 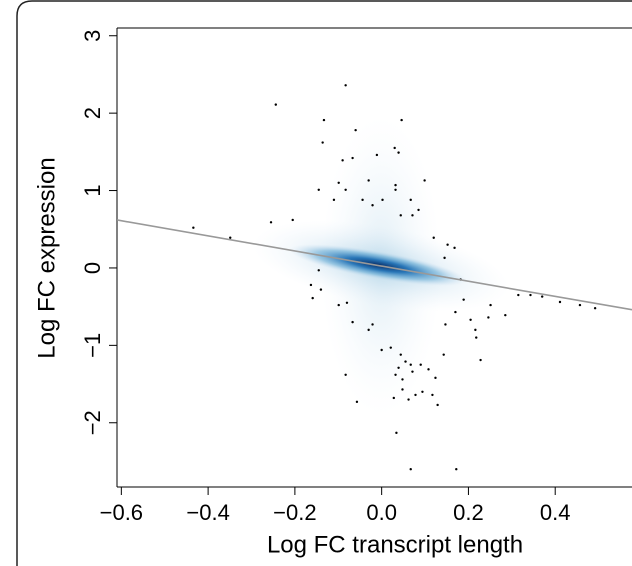 I want to click on fit-line, so click(x=374, y=265).